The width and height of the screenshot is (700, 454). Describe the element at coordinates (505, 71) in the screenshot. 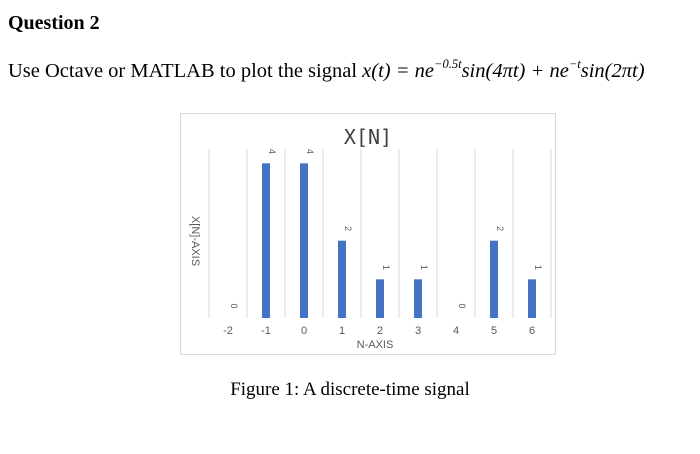

I see `term1-rest: sin(4πt) +` at that location.